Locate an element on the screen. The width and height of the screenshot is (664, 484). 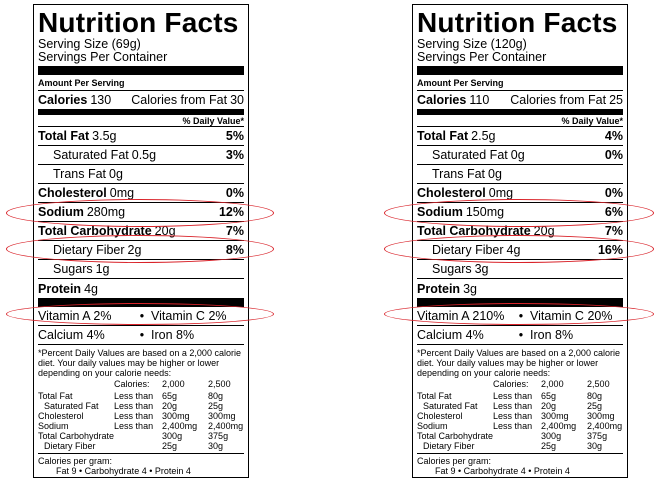
saturated-fat-row: Saturated Fat 0.5g 3% is located at coordinates (141, 155).